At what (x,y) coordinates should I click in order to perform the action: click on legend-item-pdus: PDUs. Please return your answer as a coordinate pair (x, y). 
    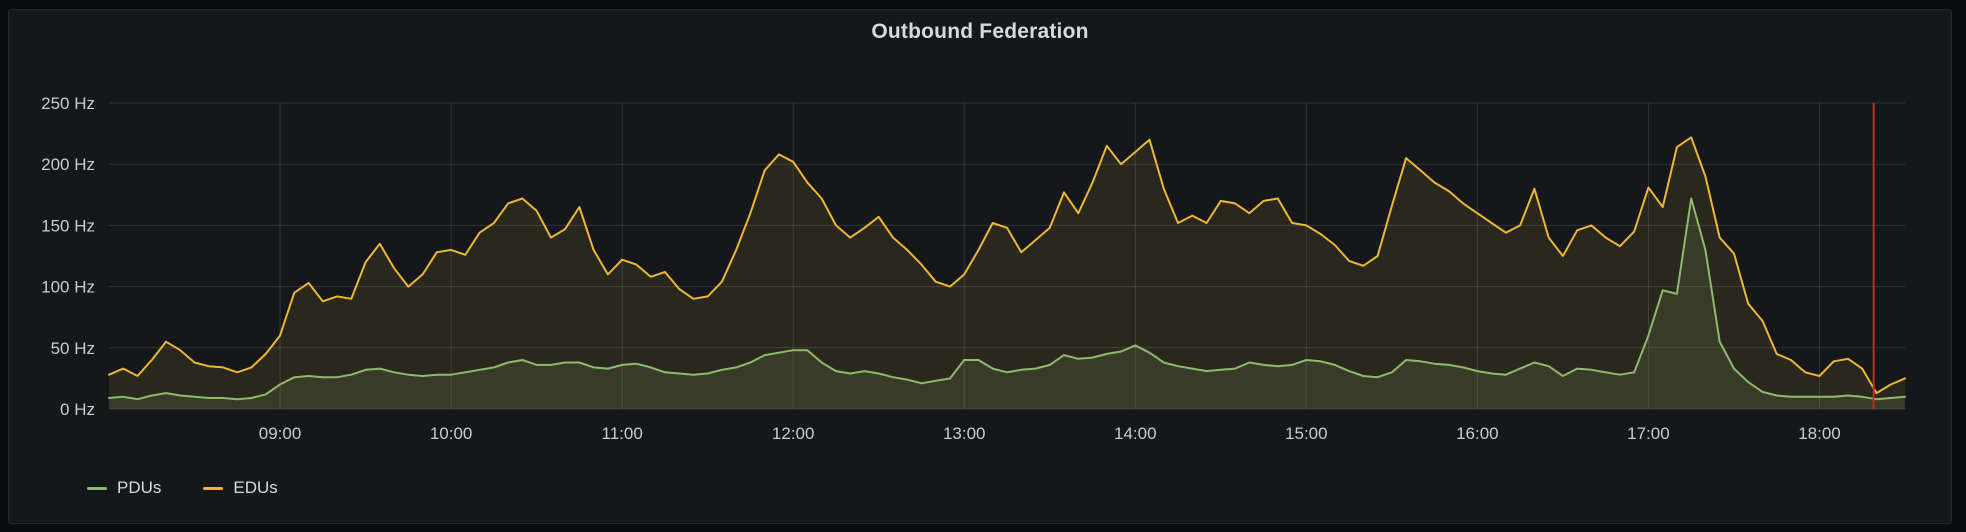
    Looking at the image, I should click on (124, 488).